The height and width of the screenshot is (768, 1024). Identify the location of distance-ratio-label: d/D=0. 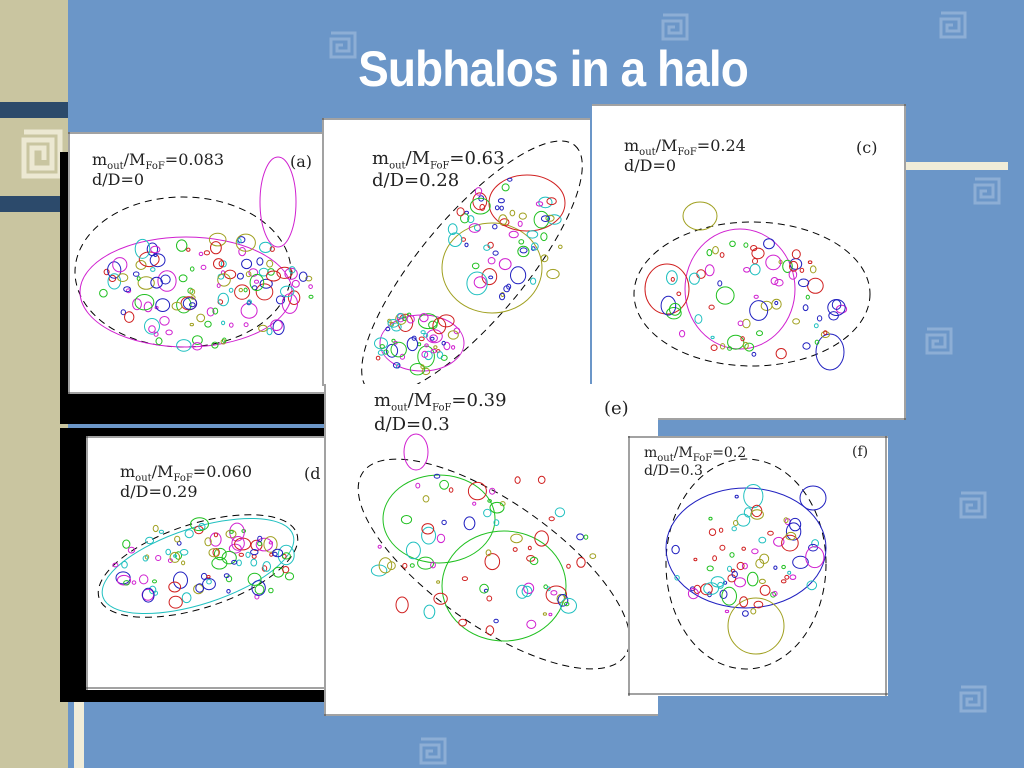
(650, 165).